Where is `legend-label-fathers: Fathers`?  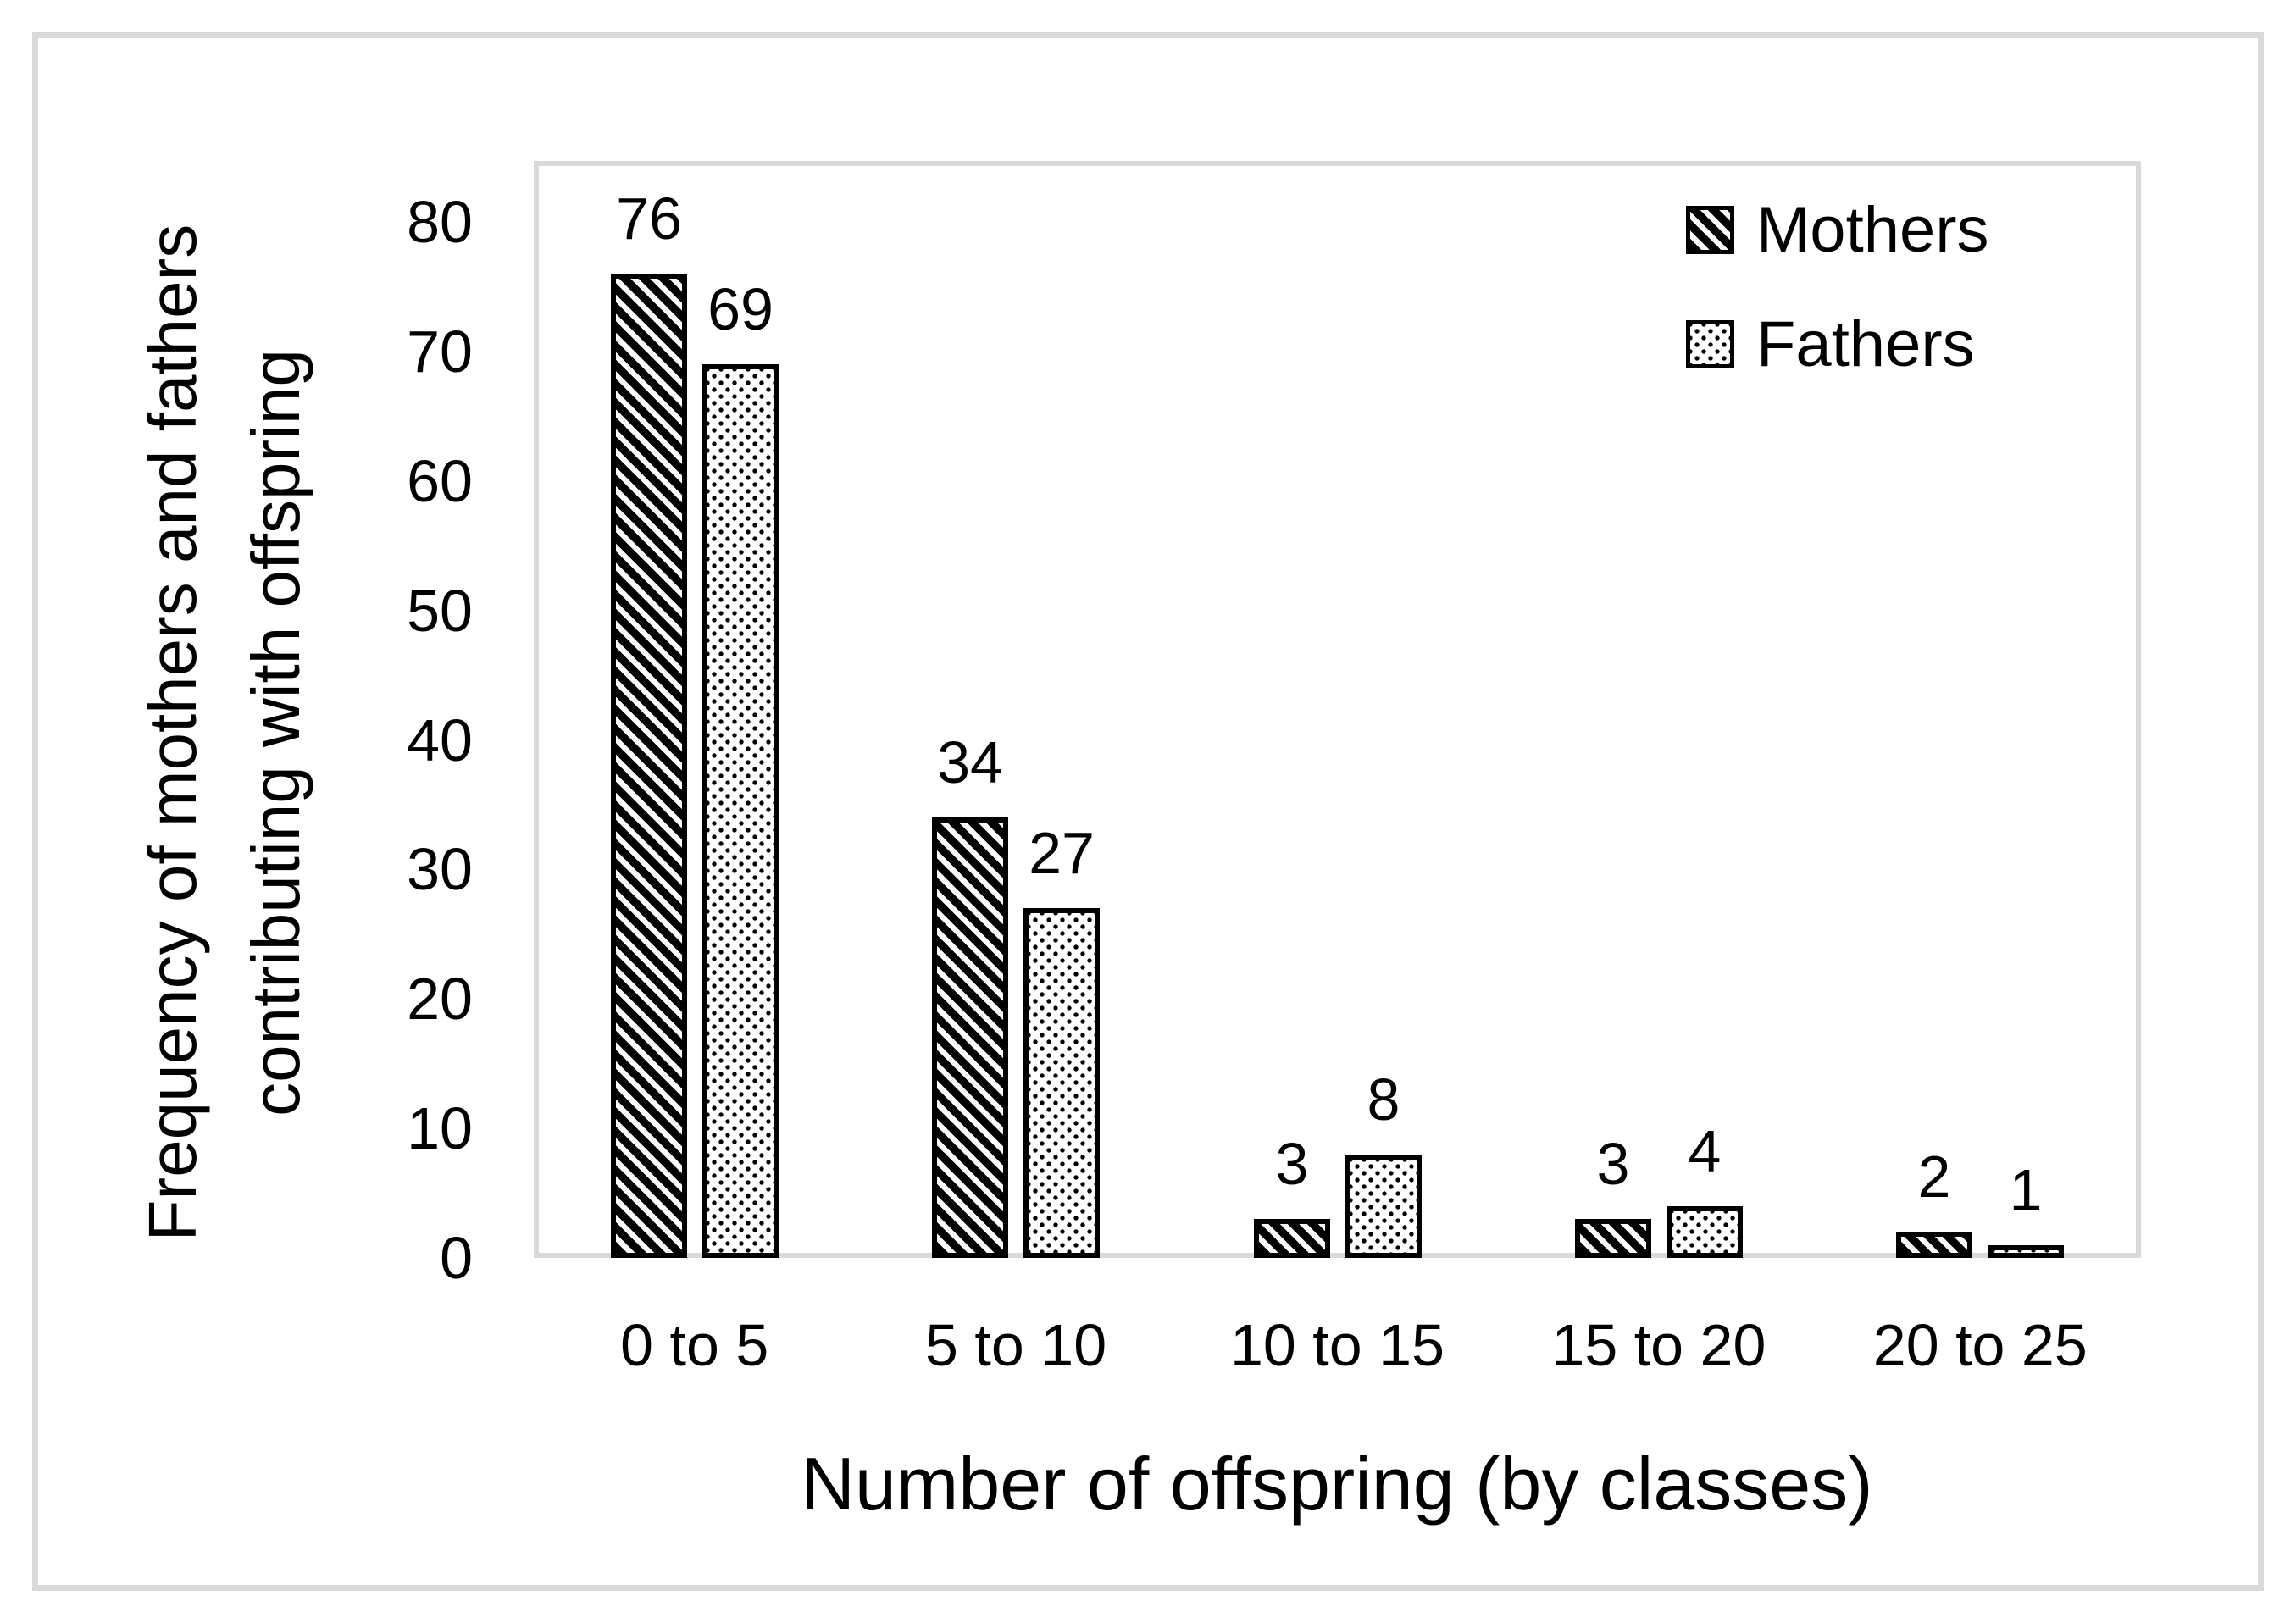 legend-label-fathers: Fathers is located at coordinates (1865, 343).